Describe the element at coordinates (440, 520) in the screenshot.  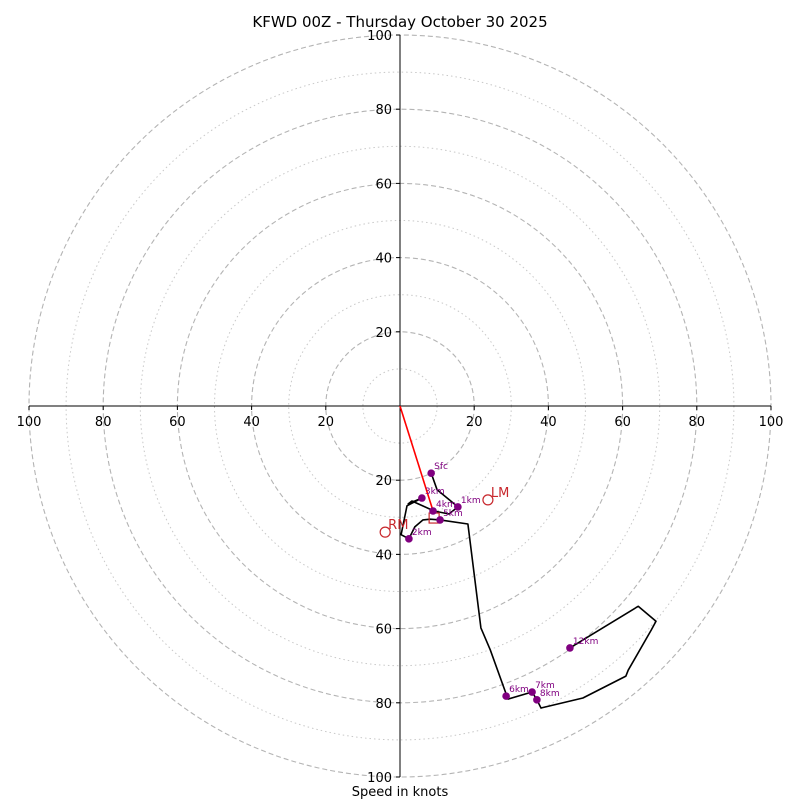
I see `height-point-5km` at that location.